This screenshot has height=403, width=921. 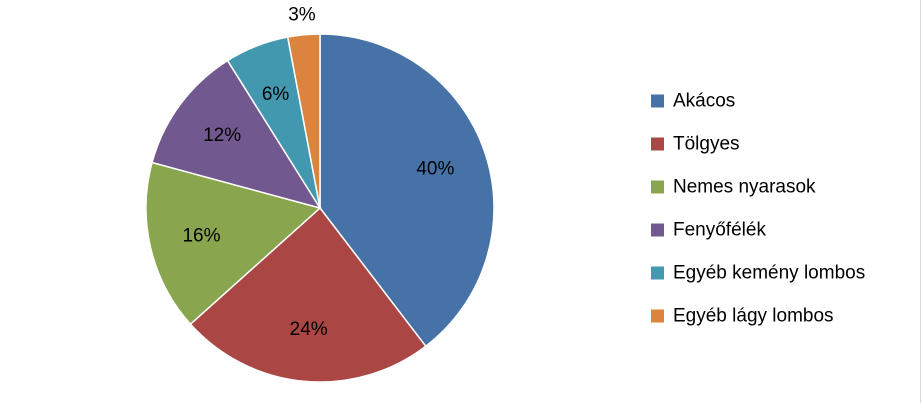 I want to click on legend-item-nemes-nyarasok: Nemes nyarasok, so click(x=733, y=187).